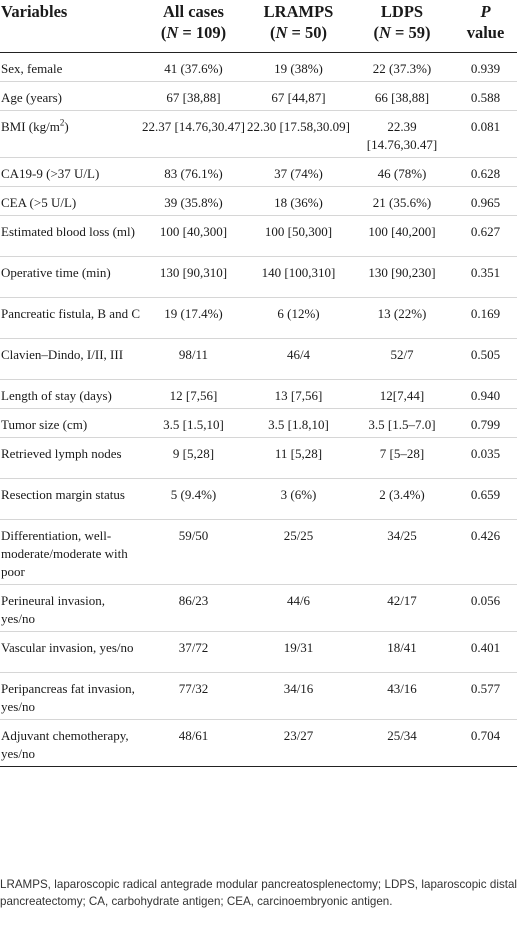 This screenshot has height=938, width=517. Describe the element at coordinates (68, 231) in the screenshot. I see `row-variable: Estimated blood loss (ml)` at that location.